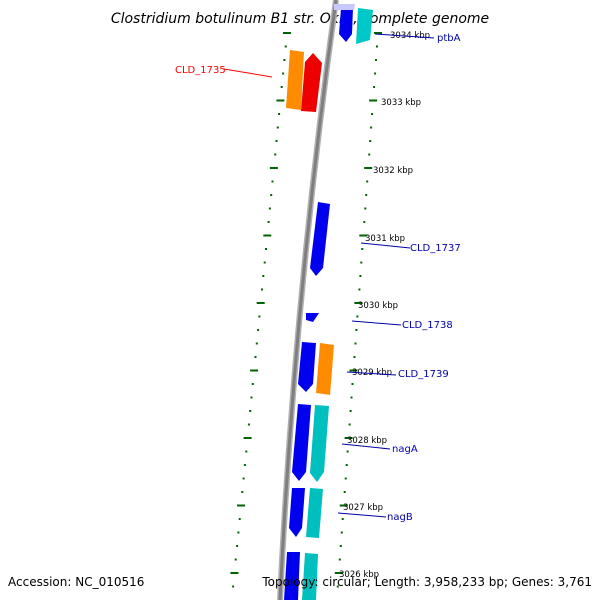 This screenshot has width=600, height=600. What do you see at coordinates (307, 367) in the screenshot?
I see `gene-blue-cld1739` at bounding box center [307, 367].